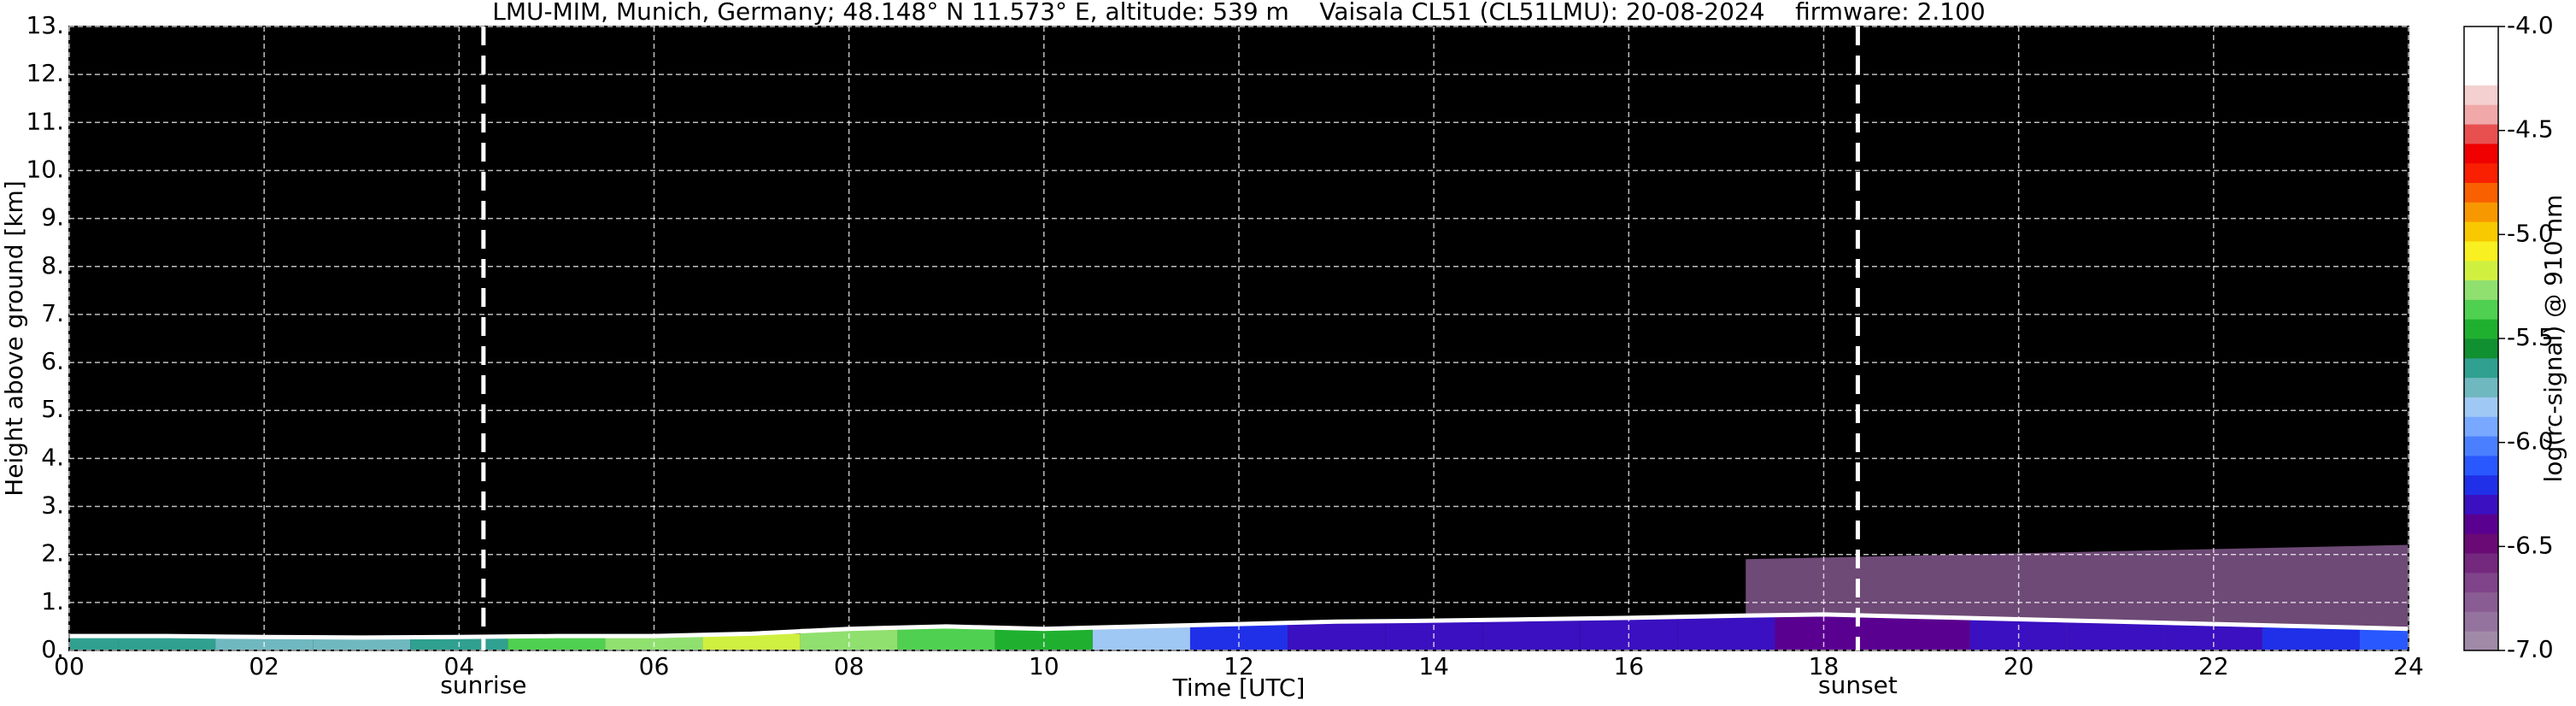 This screenshot has height=706, width=2576. I want to click on y-tick-label: 13., so click(45, 25).